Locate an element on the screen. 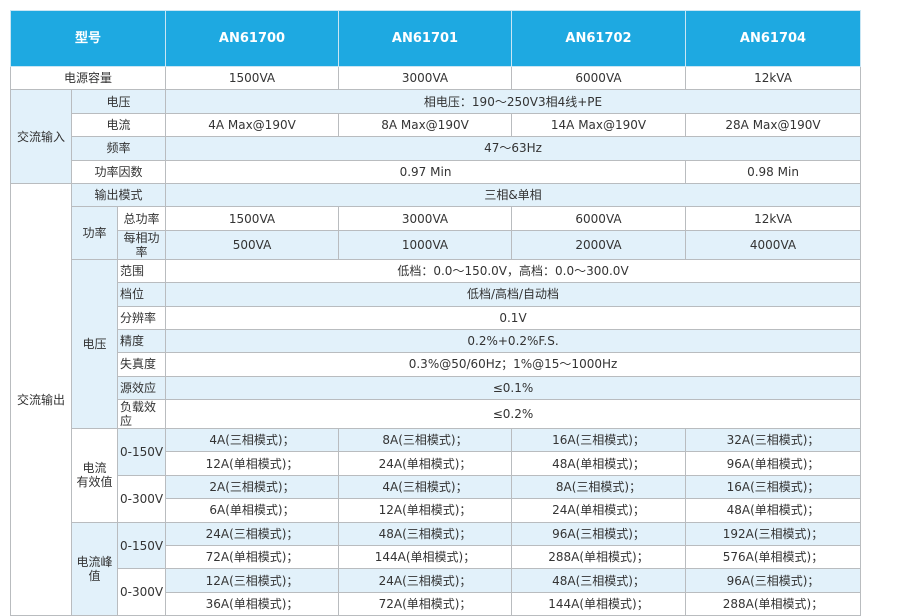 This screenshot has height=616, width=900. cell: 0.97 Min is located at coordinates (426, 171).